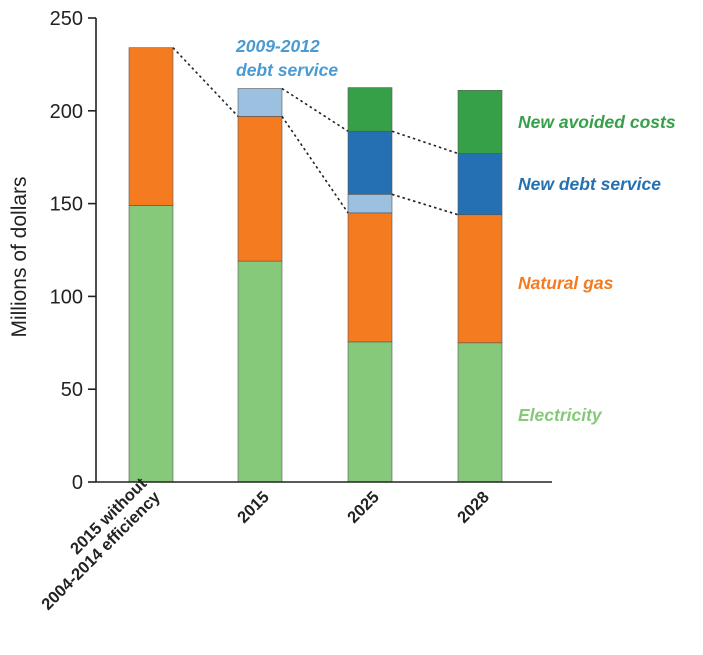 This screenshot has height=655, width=703. What do you see at coordinates (277, 46) in the screenshot?
I see `series-label-2009-2012-line1: 2009-2012` at bounding box center [277, 46].